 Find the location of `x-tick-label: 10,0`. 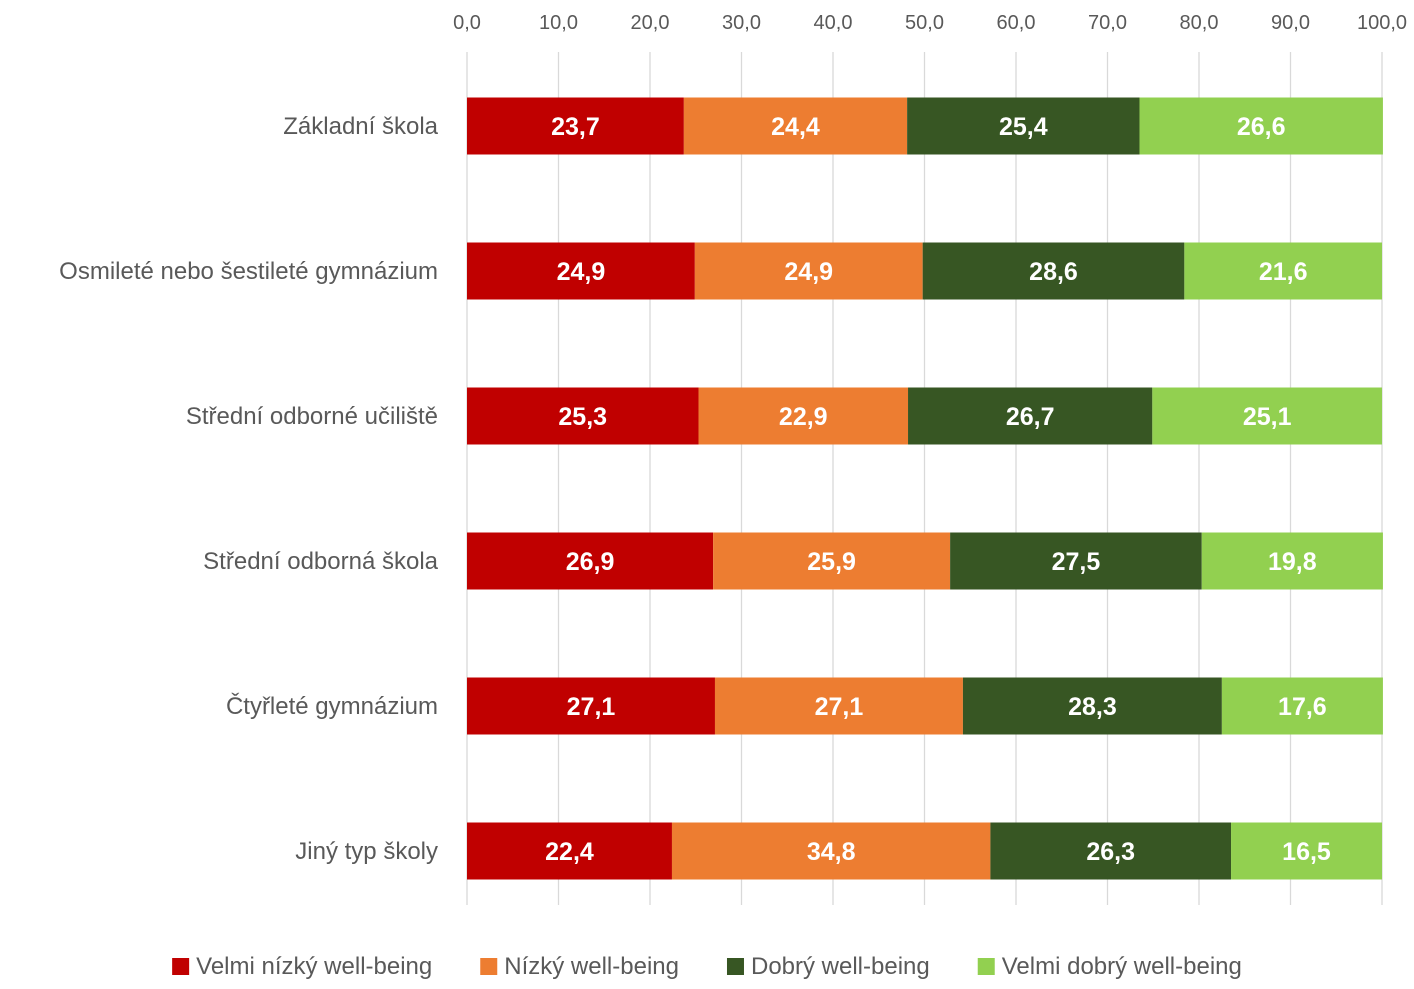

x-tick-label: 10,0 is located at coordinates (558, 23).